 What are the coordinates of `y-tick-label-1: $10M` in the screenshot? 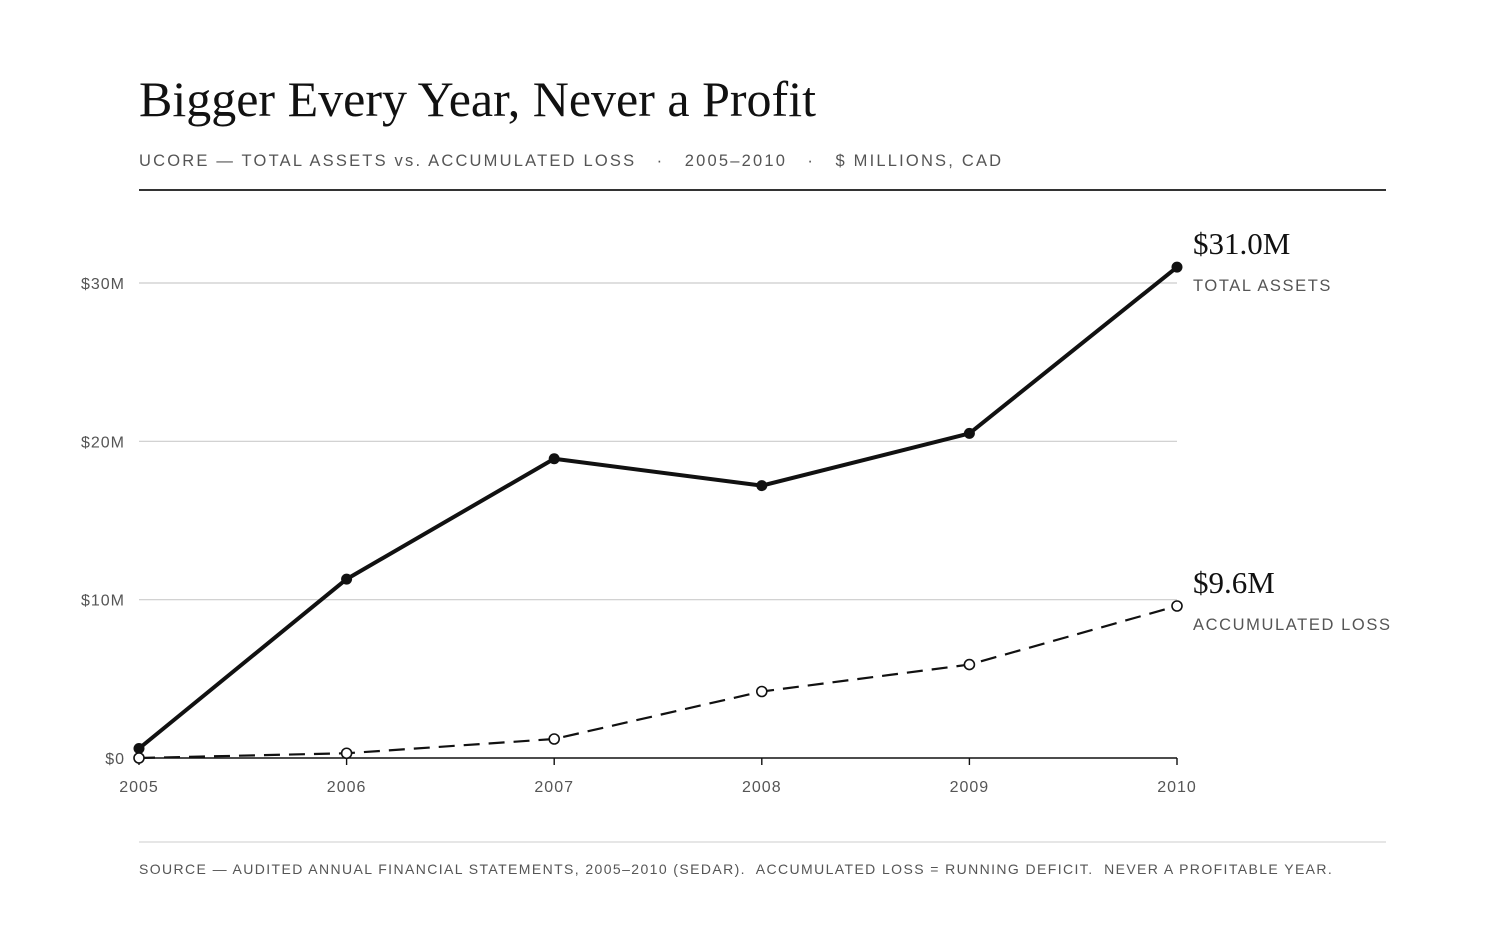 It's located at (103, 601).